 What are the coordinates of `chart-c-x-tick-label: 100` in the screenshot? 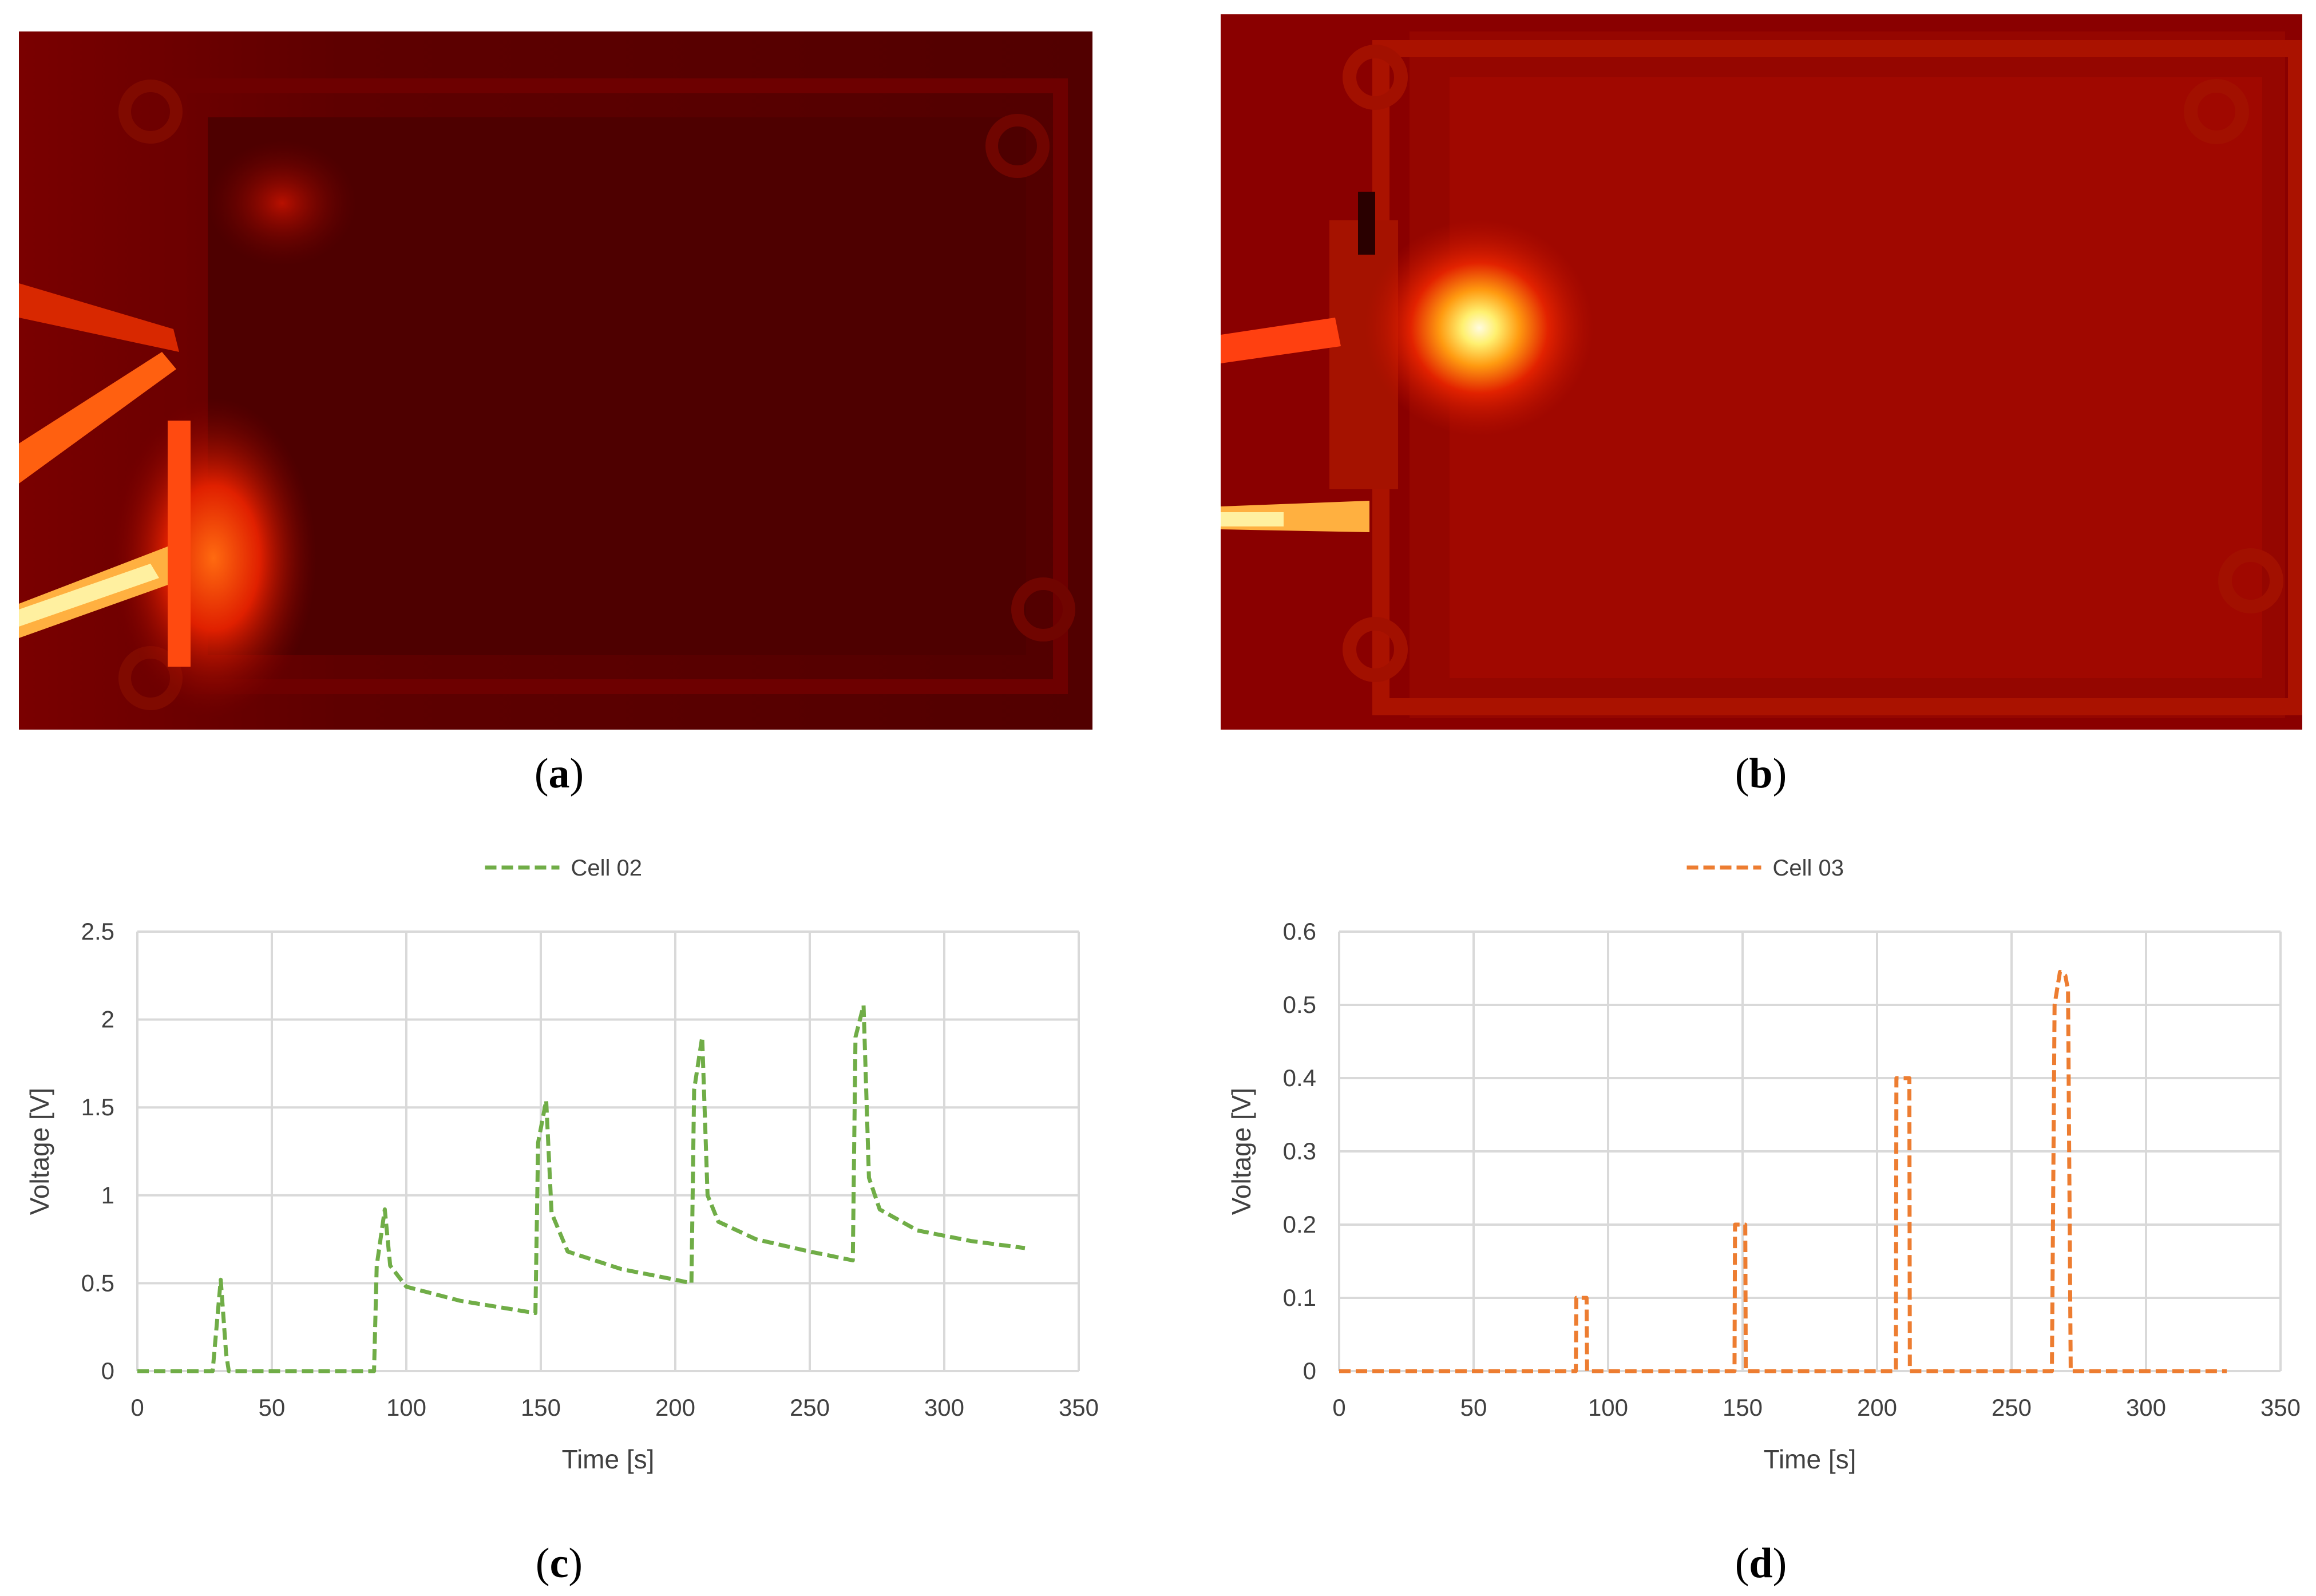 It's located at (406, 1407).